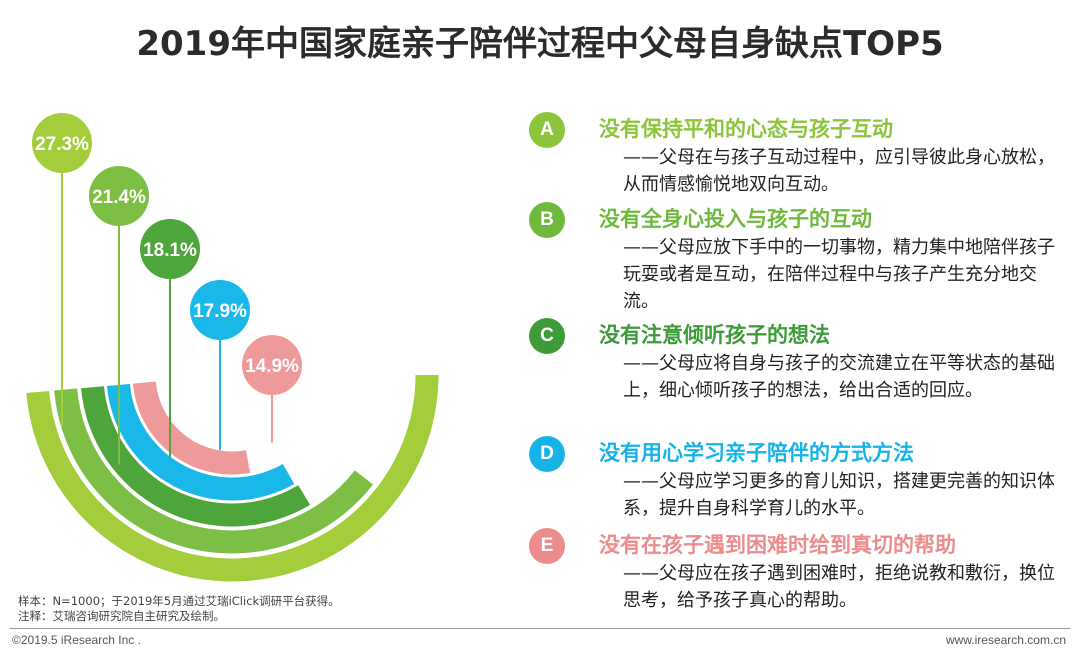 Image resolution: width=1080 pixels, height=655 pixels. I want to click on item-desc-e: ——父母应在孩子遇到困难时，拒绝说教和敷衍，换位思考，给予孩子真心的帮助。, so click(839, 587).